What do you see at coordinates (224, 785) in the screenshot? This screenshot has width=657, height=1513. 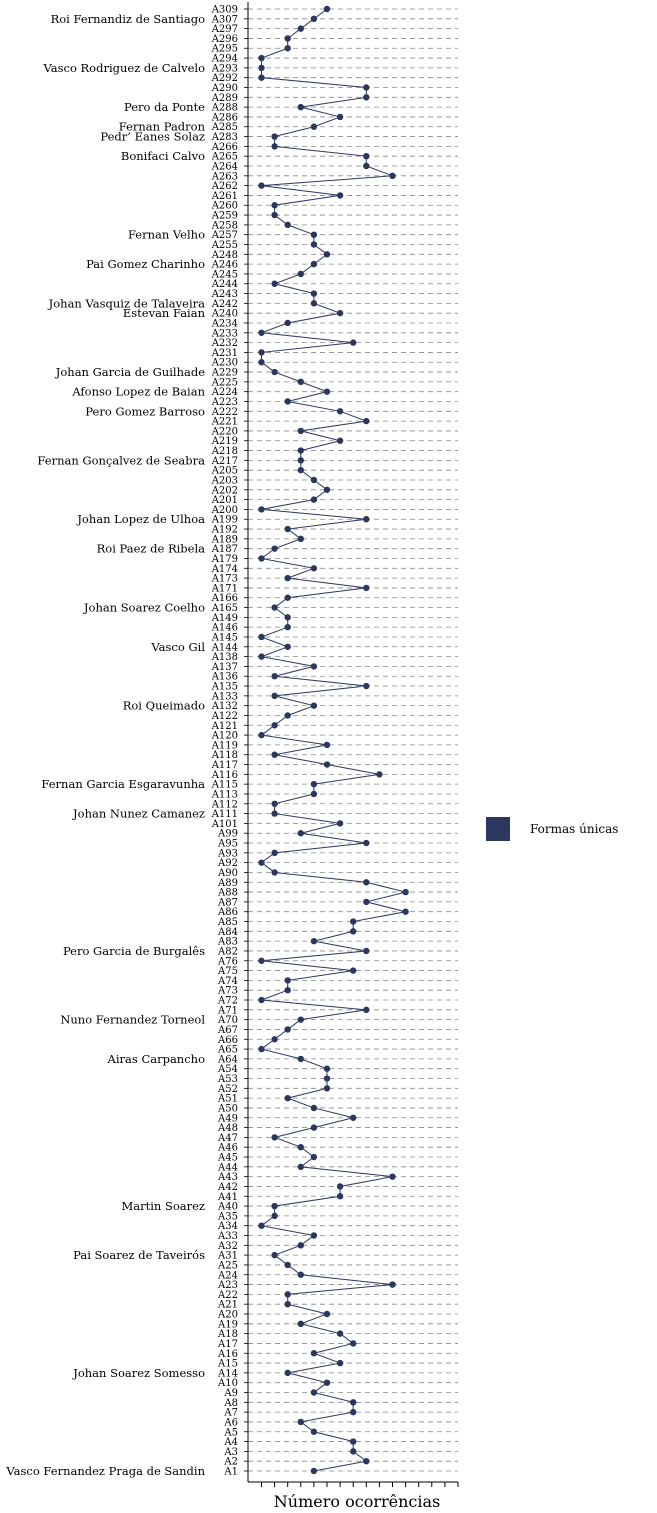 I see `y-tick-label: A115` at bounding box center [224, 785].